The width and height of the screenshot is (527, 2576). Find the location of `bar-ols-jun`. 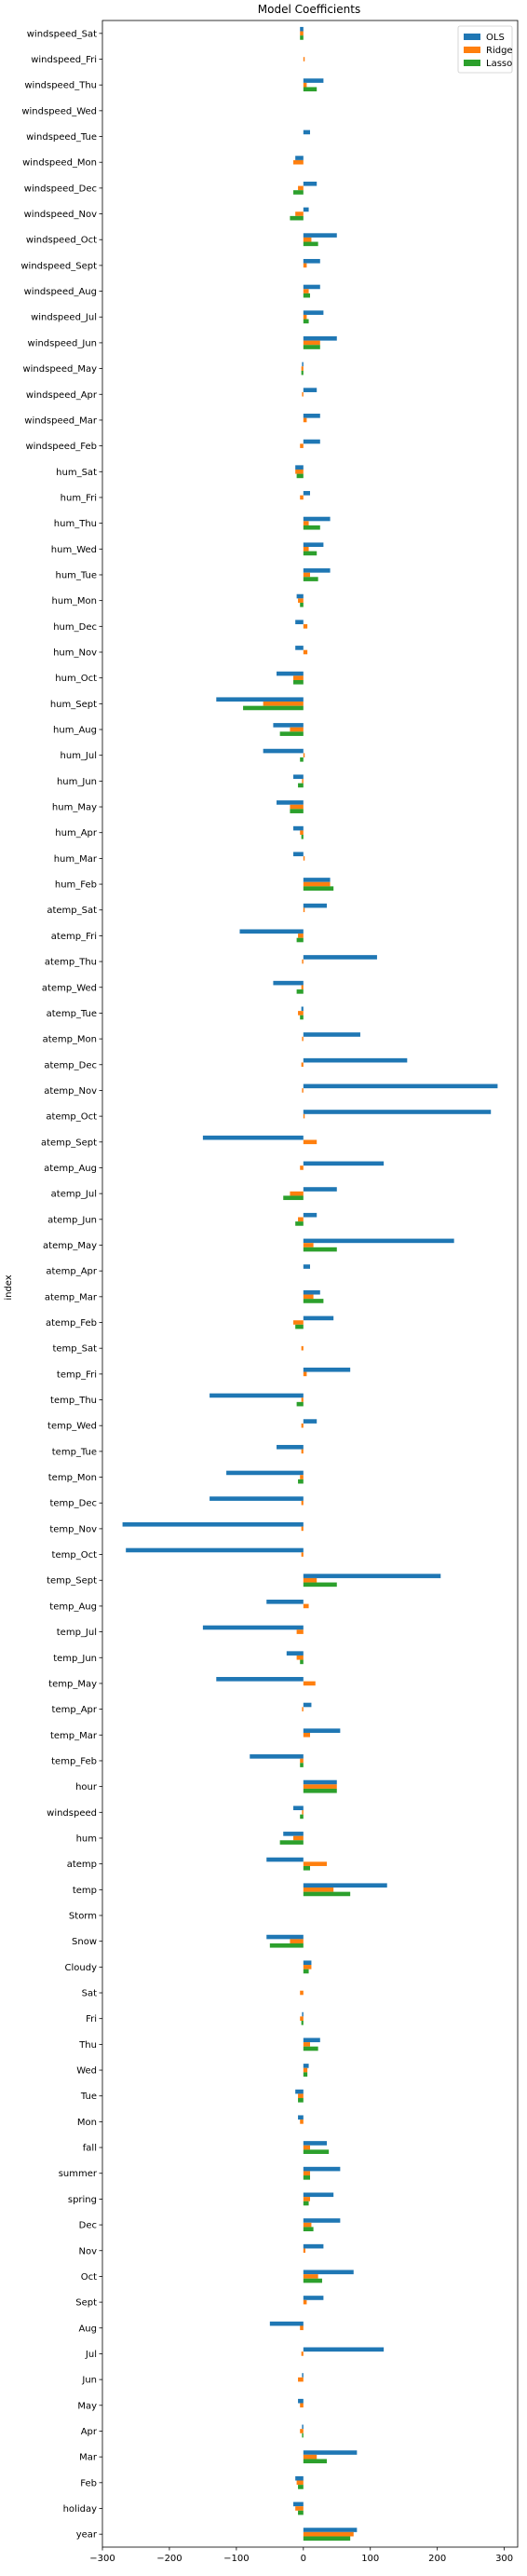

bar-ols-jun is located at coordinates (303, 2375).